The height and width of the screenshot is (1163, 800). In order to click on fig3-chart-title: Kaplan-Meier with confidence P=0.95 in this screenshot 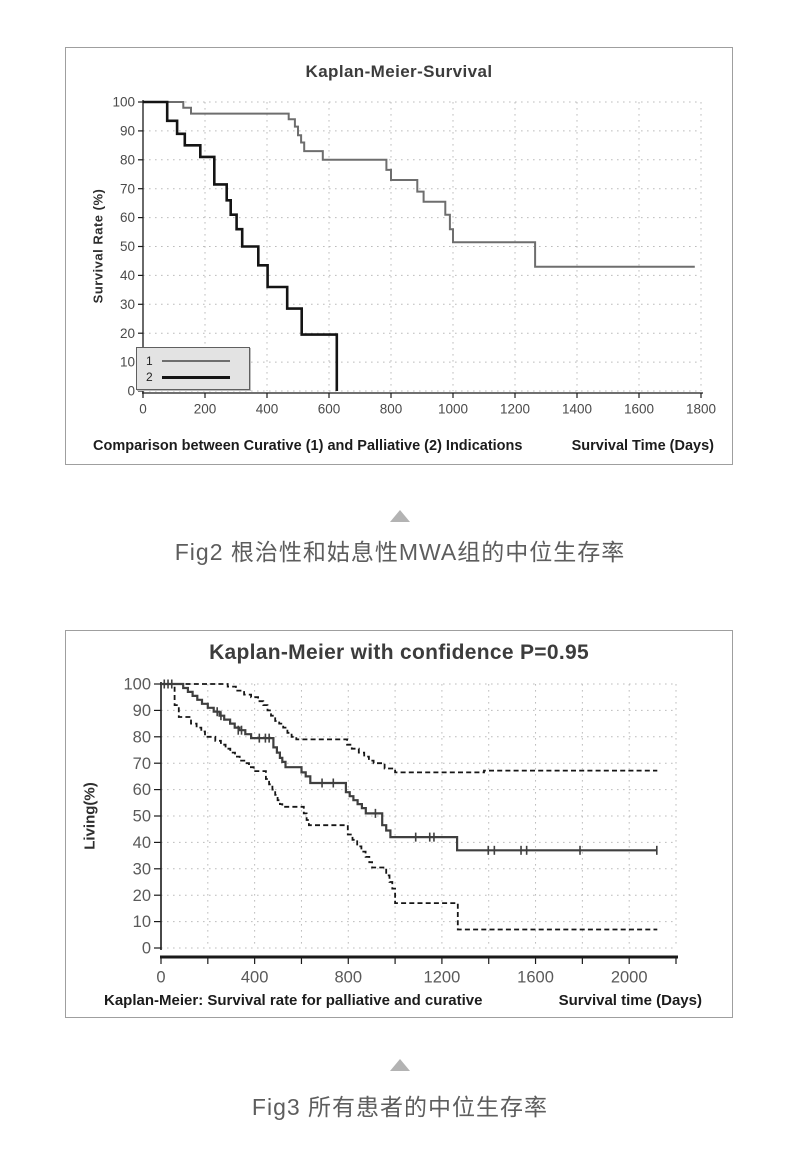, I will do `click(399, 652)`.